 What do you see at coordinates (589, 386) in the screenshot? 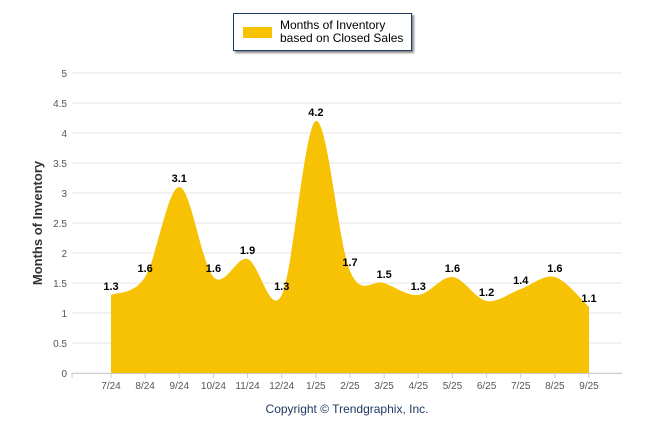
I see `x-tick-label: 9/25` at bounding box center [589, 386].